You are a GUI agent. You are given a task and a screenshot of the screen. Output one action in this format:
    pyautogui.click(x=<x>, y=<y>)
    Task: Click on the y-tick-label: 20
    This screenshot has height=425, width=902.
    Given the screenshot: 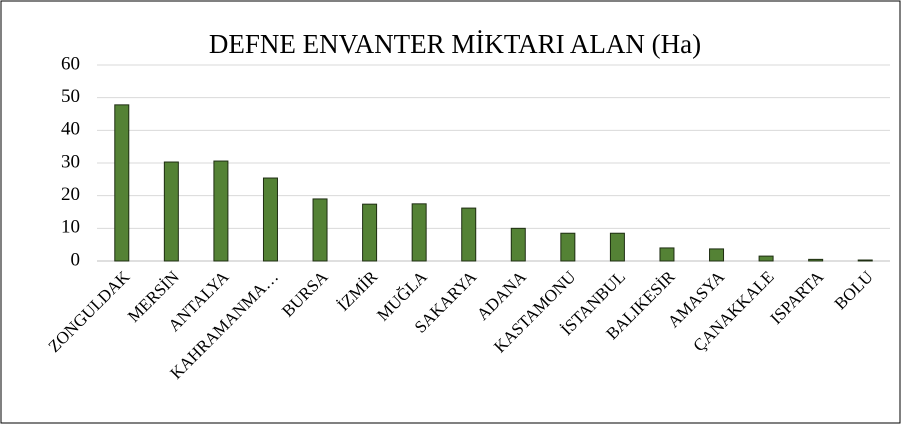 What is the action you would take?
    pyautogui.click(x=70, y=194)
    